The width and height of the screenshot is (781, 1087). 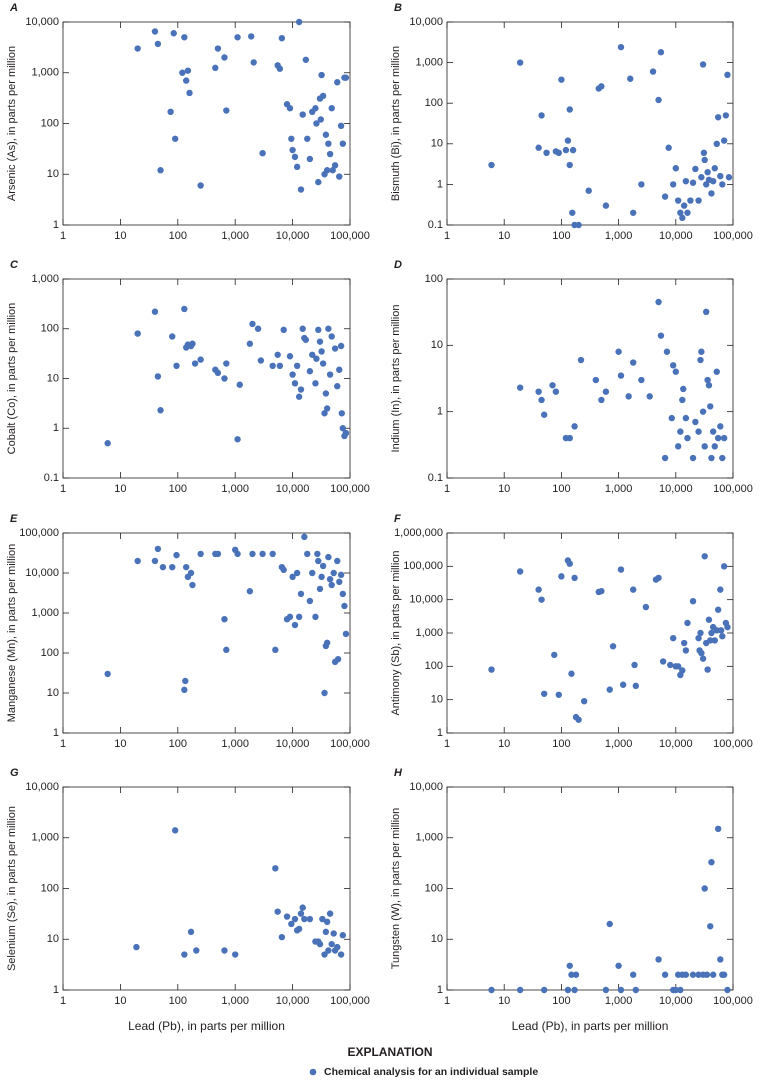 What do you see at coordinates (12, 123) in the screenshot?
I see `y-axis-title: Arsenic (As), in parts per million` at bounding box center [12, 123].